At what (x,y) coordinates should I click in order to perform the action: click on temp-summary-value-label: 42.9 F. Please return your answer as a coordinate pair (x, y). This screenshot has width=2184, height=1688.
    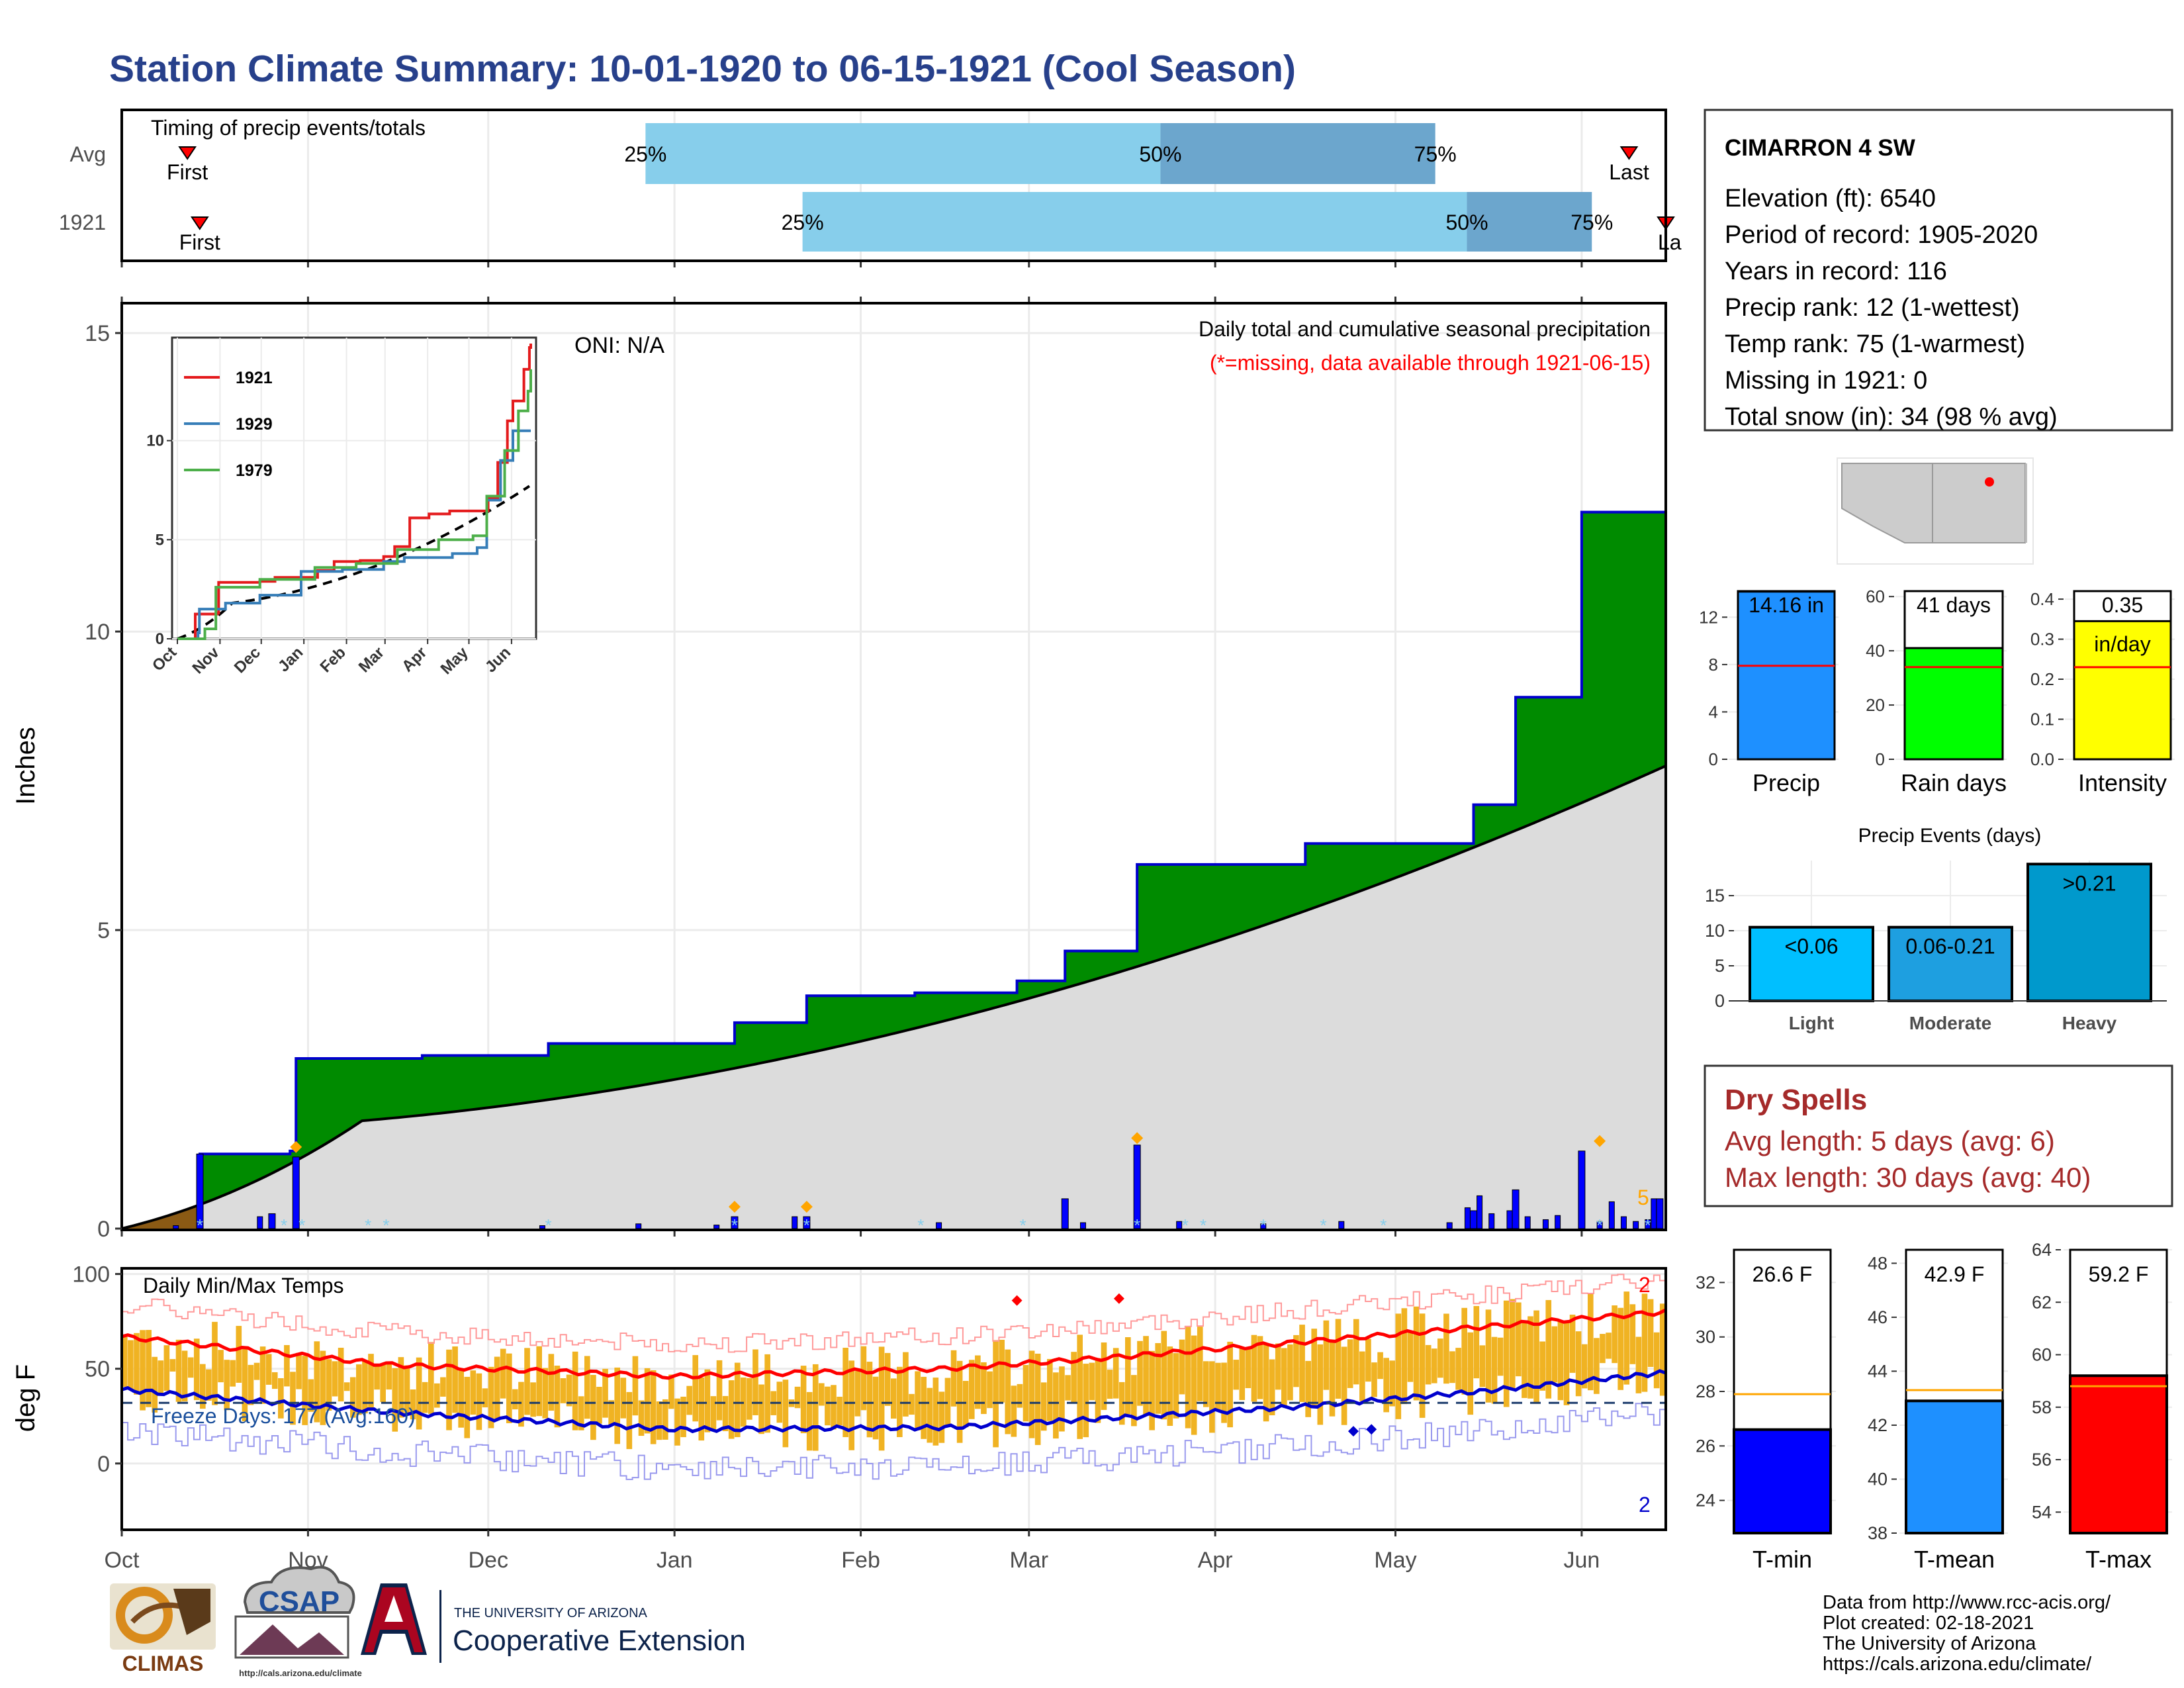
    Looking at the image, I should click on (1955, 1274).